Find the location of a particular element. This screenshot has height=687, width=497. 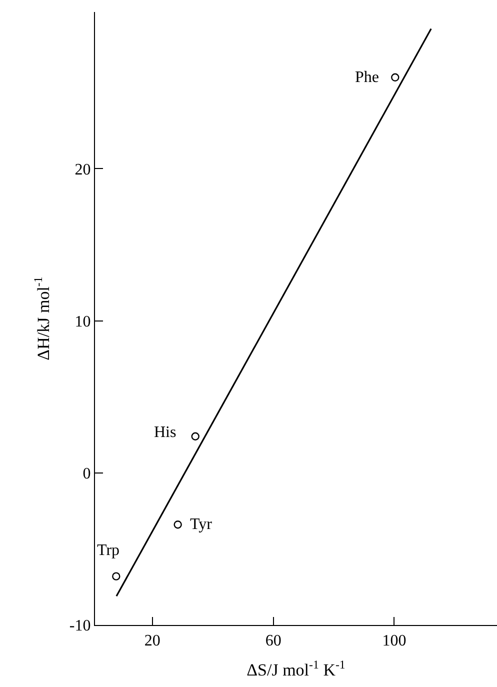

y-tick-label: 10 is located at coordinates (82, 321).